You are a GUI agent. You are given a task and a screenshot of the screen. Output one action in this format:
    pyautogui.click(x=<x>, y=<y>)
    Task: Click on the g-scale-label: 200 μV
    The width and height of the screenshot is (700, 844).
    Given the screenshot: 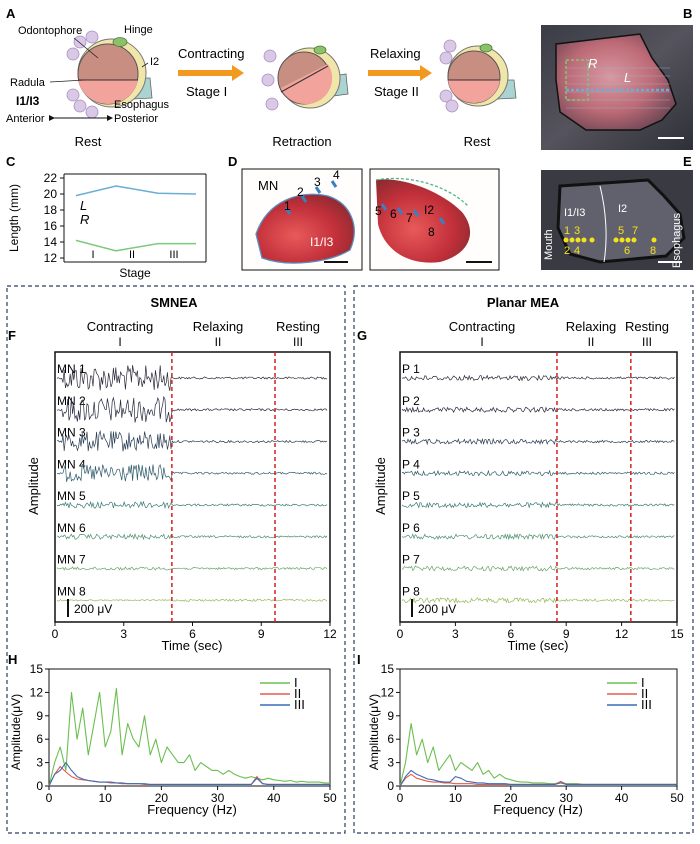 What is the action you would take?
    pyautogui.click(x=437, y=609)
    